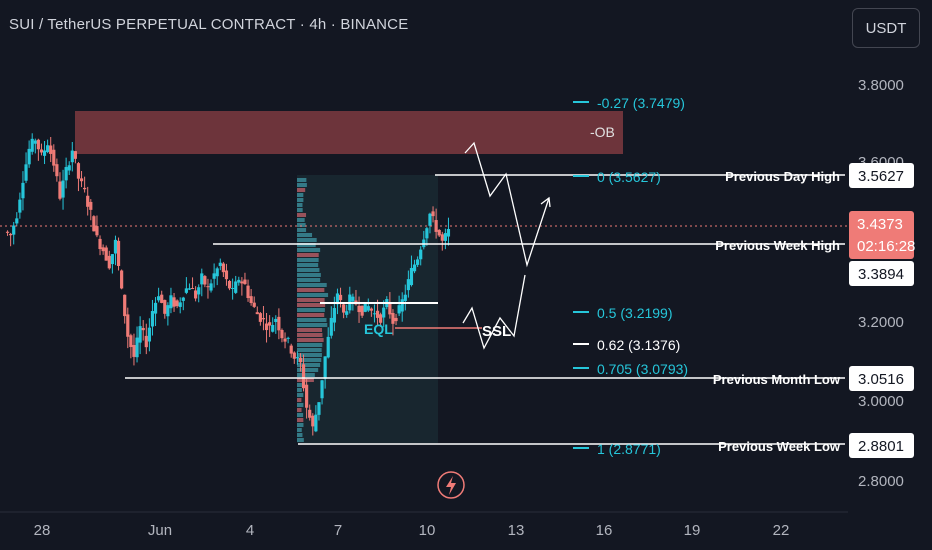  Describe the element at coordinates (638, 345) in the screenshot. I see `fib-level-062: 0.62 (3.1376)` at that location.